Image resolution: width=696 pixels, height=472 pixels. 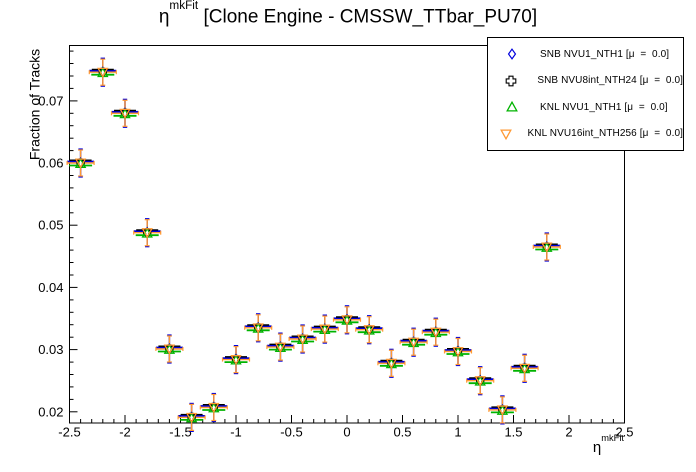 I want to click on x-tick-label: 2.5, so click(x=624, y=432).